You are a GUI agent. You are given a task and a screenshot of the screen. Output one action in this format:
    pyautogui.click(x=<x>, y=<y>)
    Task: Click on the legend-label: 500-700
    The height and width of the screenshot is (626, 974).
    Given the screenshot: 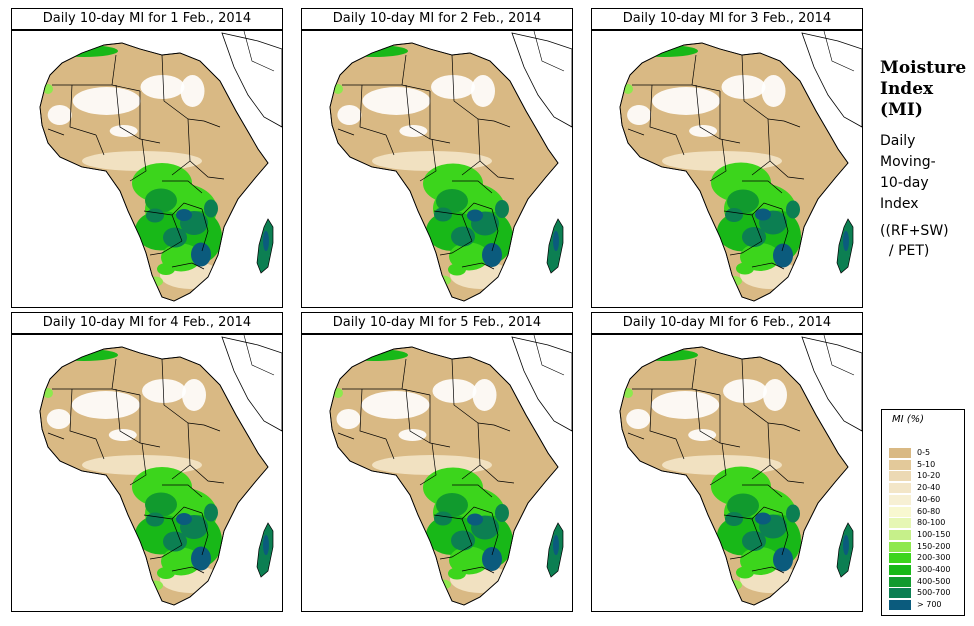 What is the action you would take?
    pyautogui.click(x=934, y=593)
    